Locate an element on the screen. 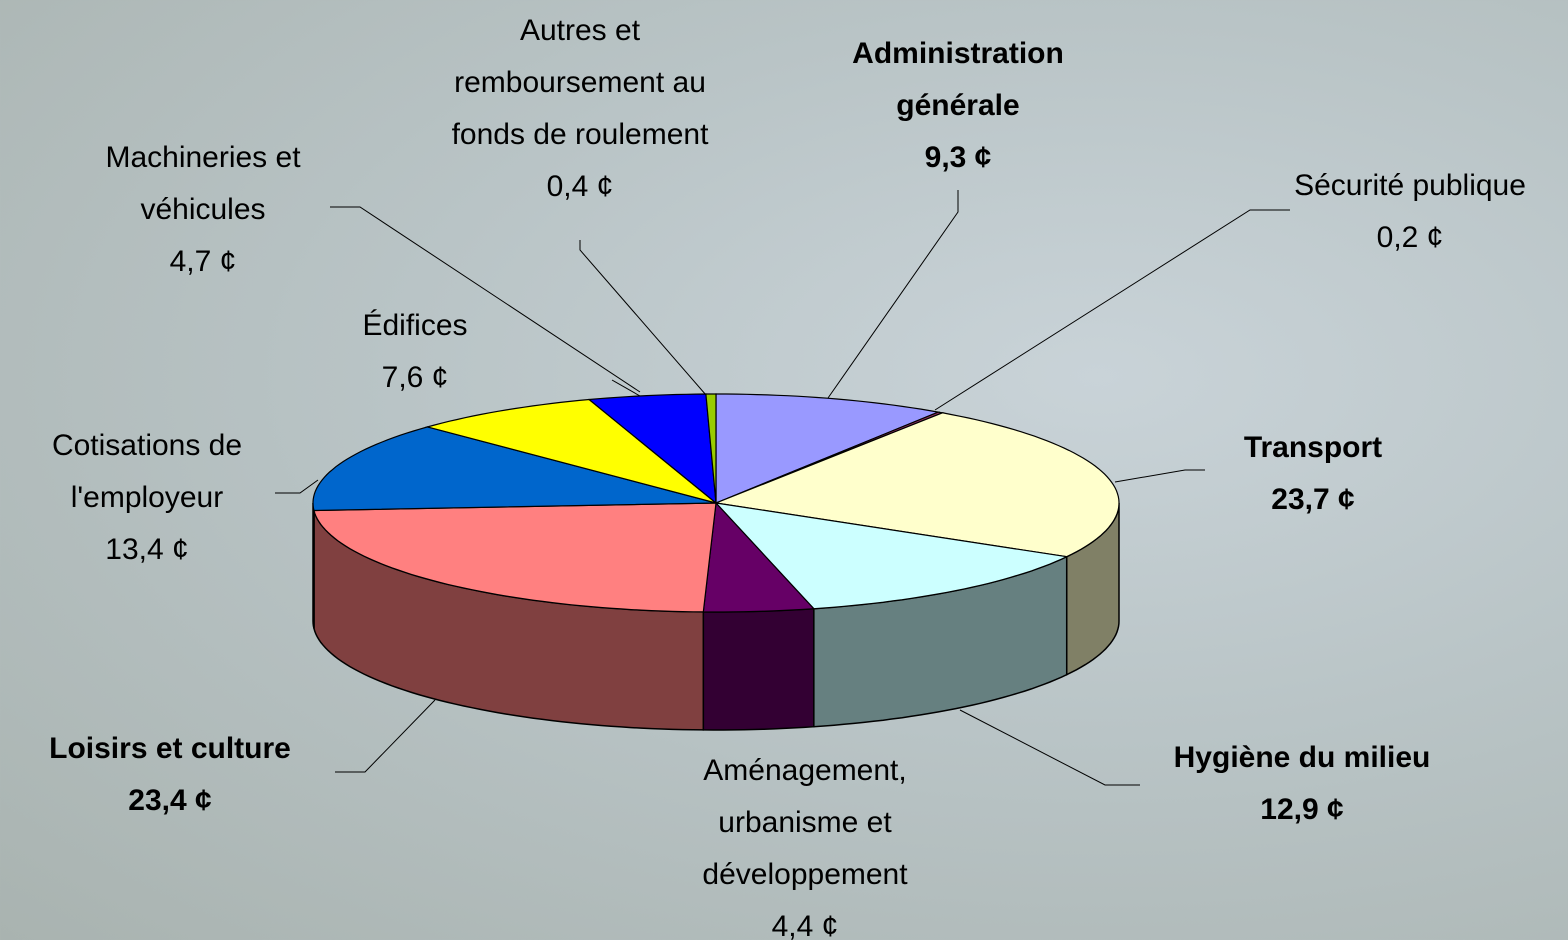 This screenshot has height=940, width=1568. category-name: Sécurité publique is located at coordinates (1410, 185).